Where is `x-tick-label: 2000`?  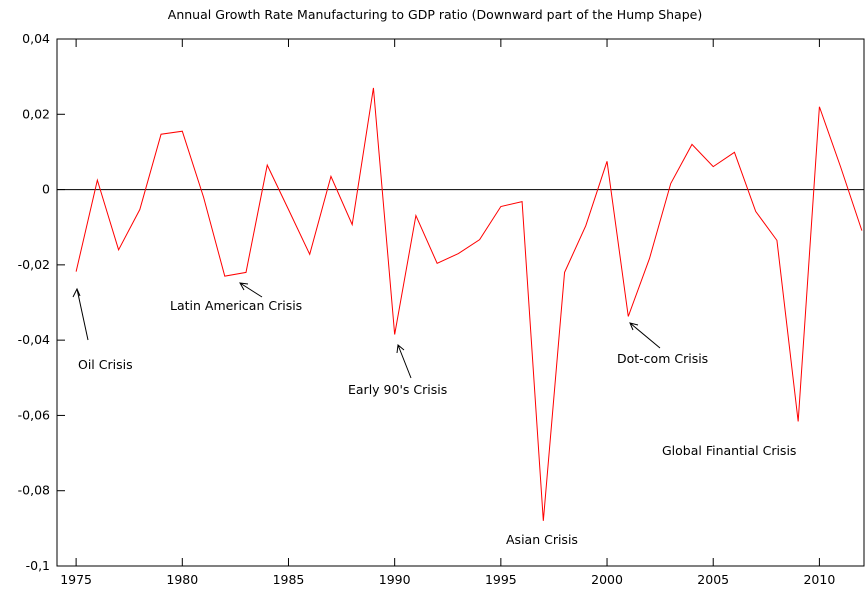
x-tick-label: 2000 is located at coordinates (607, 579).